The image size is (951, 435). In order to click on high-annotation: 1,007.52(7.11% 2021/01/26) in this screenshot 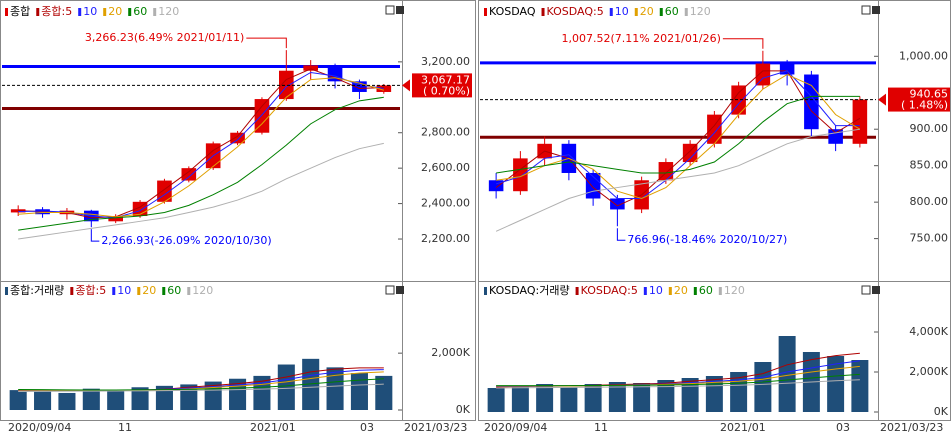, I will do `click(640, 38)`.